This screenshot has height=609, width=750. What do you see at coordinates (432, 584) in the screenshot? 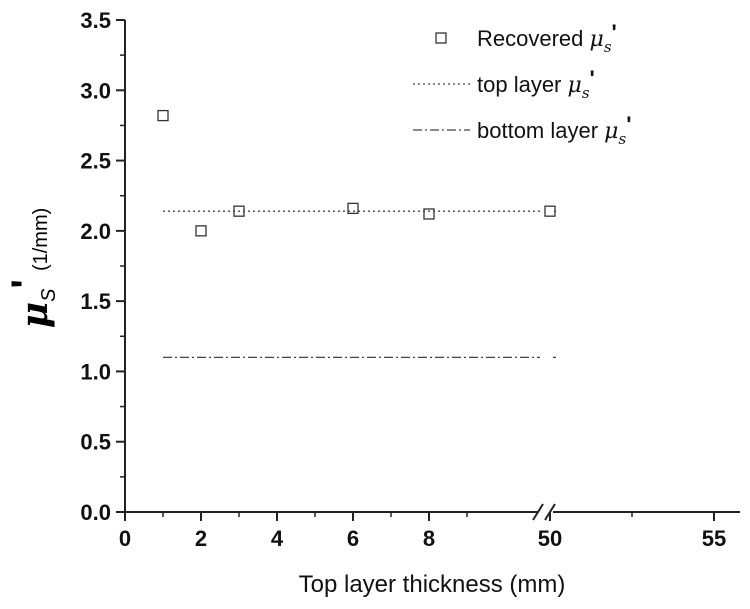
I see `x-axis-title: Top layer thickness (mm)` at bounding box center [432, 584].